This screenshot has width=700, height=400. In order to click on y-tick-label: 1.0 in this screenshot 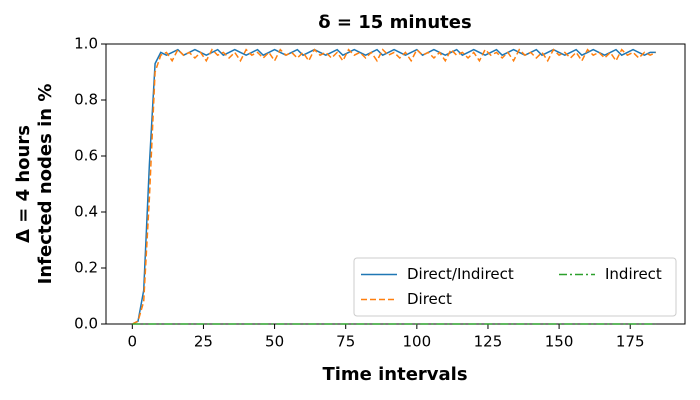, I will do `click(86, 44)`.